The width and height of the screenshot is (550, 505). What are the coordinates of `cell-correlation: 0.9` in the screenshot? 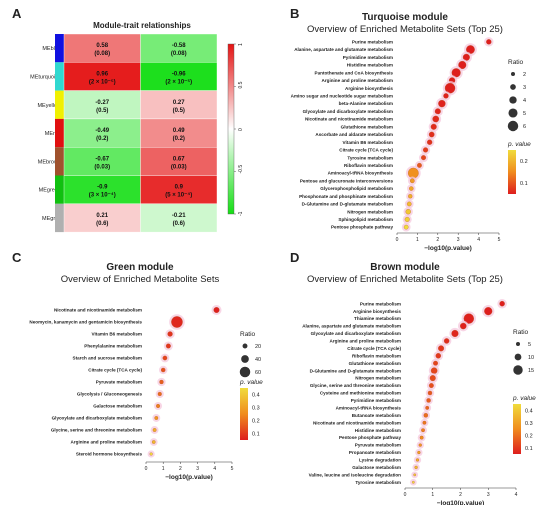 It's located at (179, 188).